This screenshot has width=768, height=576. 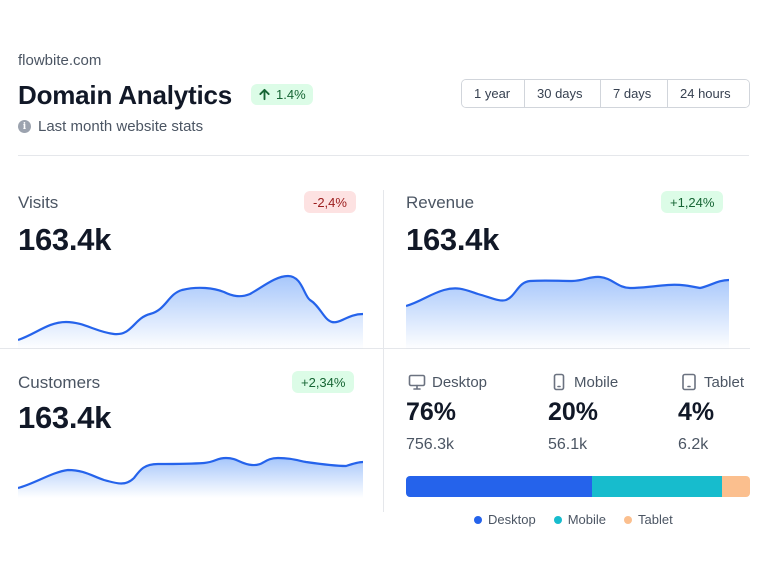 What do you see at coordinates (431, 412) in the screenshot?
I see `device-desktop-percent: 76%` at bounding box center [431, 412].